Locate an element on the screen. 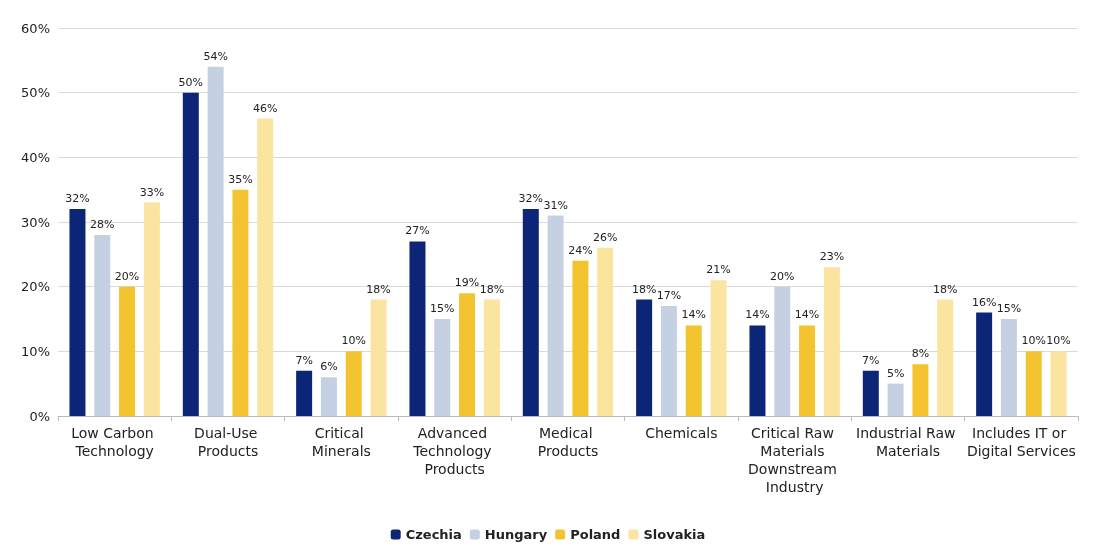  data-label: 50% is located at coordinates (191, 82).